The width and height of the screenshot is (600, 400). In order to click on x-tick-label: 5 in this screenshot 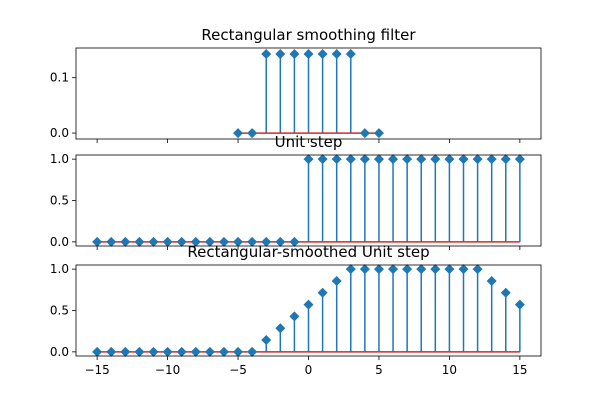, I will do `click(379, 370)`.